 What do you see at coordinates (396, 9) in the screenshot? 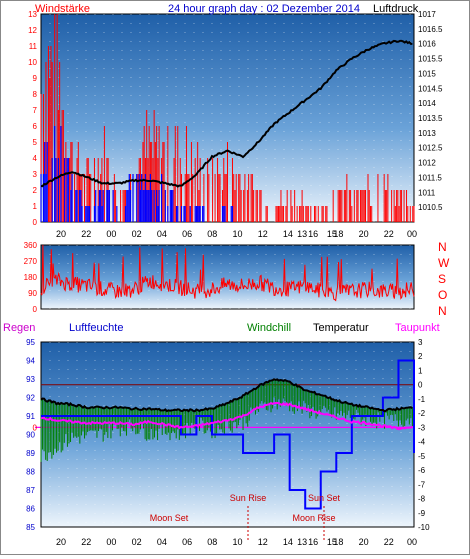
I see `right-axis-label-pressure: Luftdruck` at bounding box center [396, 9].